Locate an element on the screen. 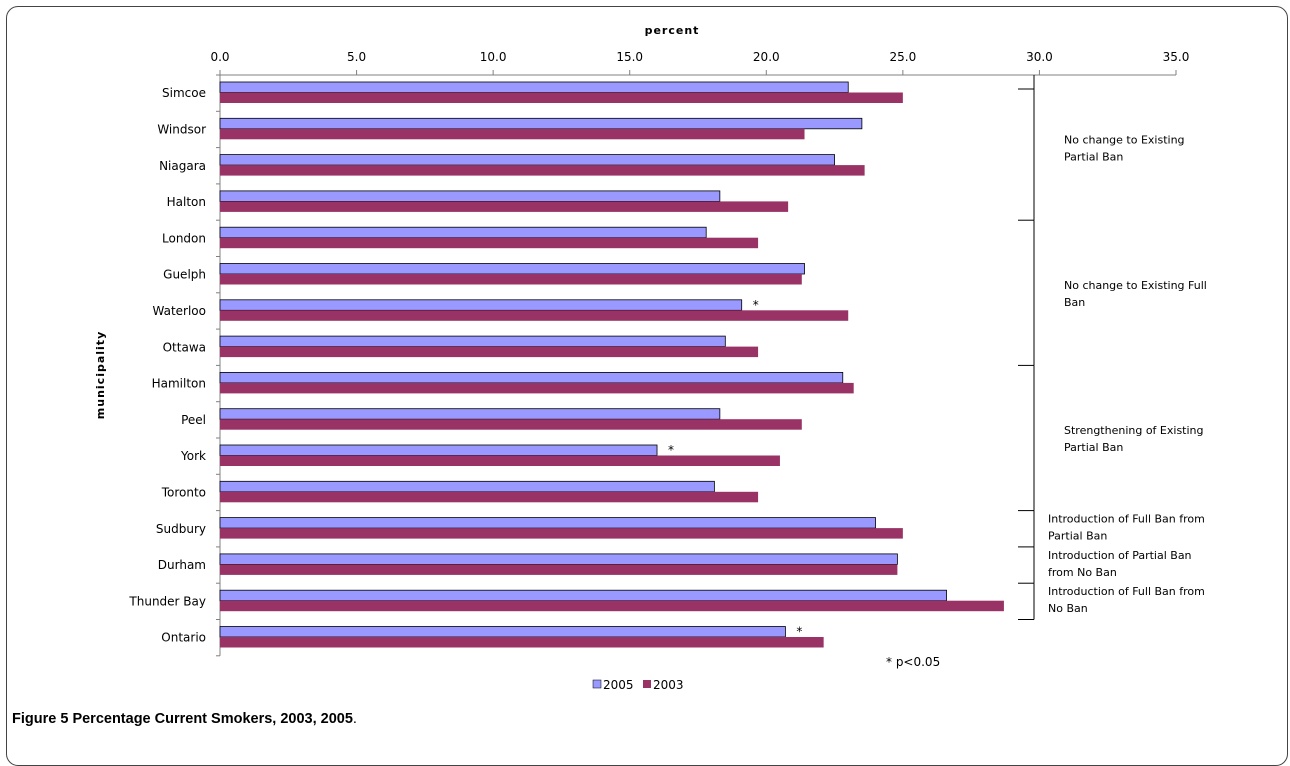 This screenshot has height=766, width=1290. figure-title: Percentage Current Smokers, 2003, 2005 is located at coordinates (212, 719).